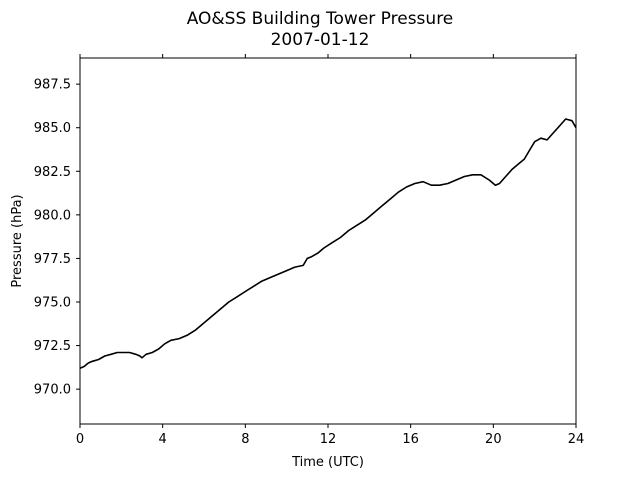 This screenshot has height=480, width=640. What do you see at coordinates (52, 259) in the screenshot?
I see `y-tick-label: 977.5` at bounding box center [52, 259].